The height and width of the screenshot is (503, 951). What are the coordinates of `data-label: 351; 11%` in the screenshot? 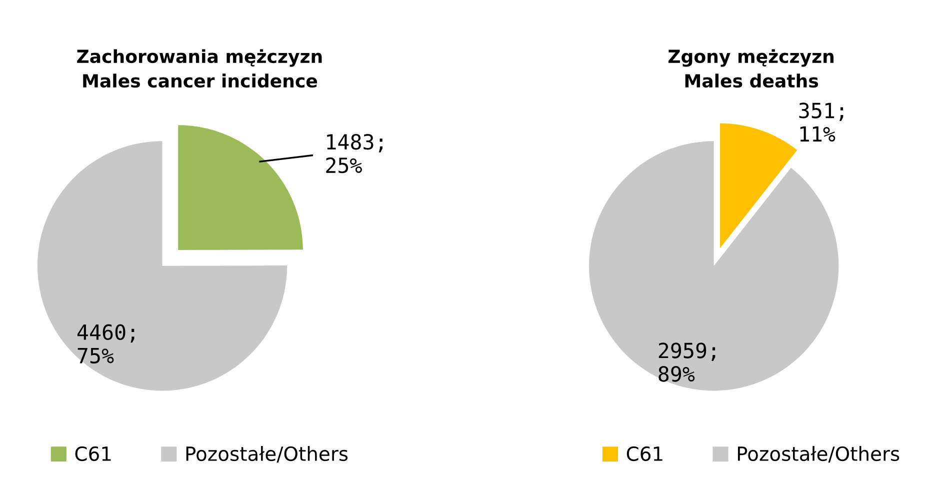 It's located at (821, 122).